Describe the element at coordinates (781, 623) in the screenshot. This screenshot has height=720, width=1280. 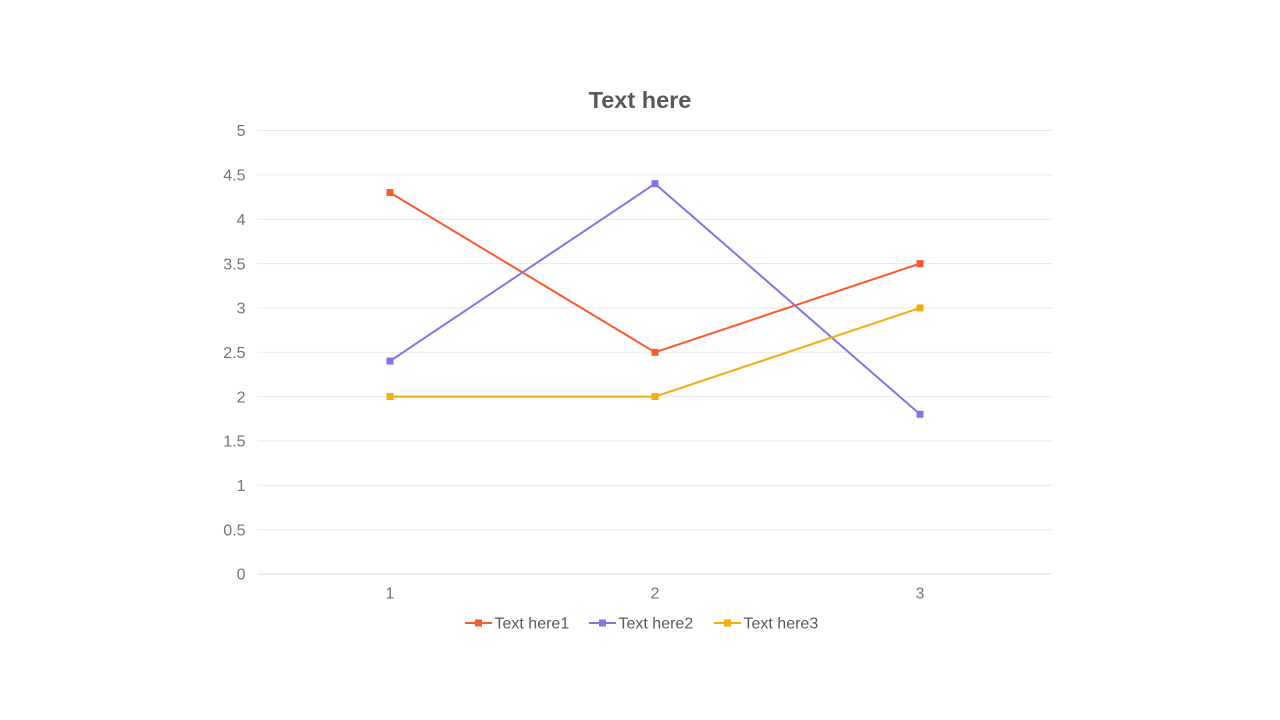
I see `svg-text: Text here3` at that location.